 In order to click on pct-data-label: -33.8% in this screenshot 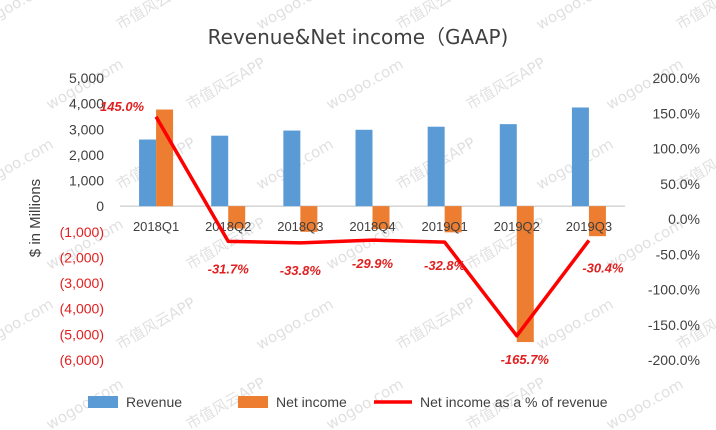, I will do `click(301, 270)`.